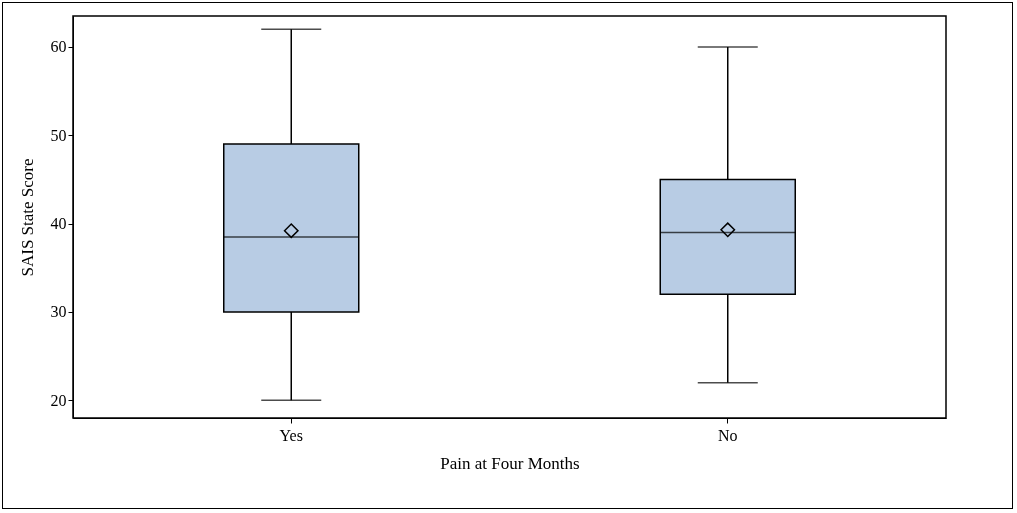 The width and height of the screenshot is (1017, 513). I want to click on x-axis-title: Pain at Four Months, so click(510, 463).